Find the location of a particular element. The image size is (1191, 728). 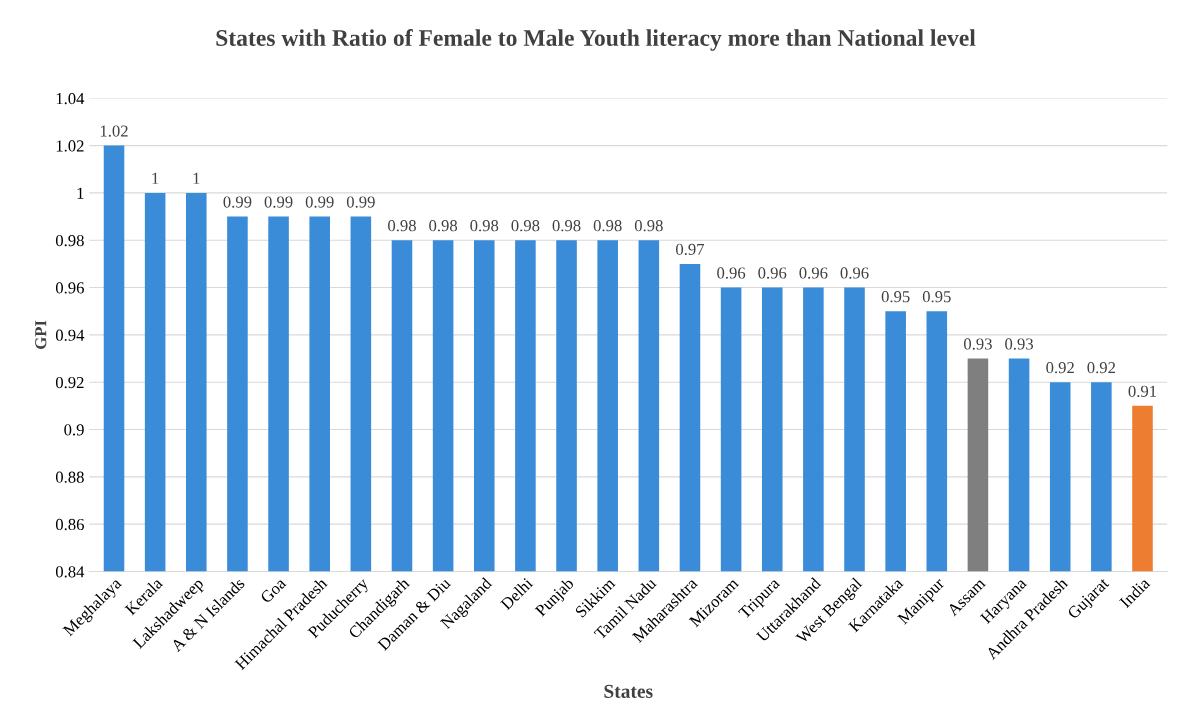

y-tick-label: 0.88 is located at coordinates (69, 477).